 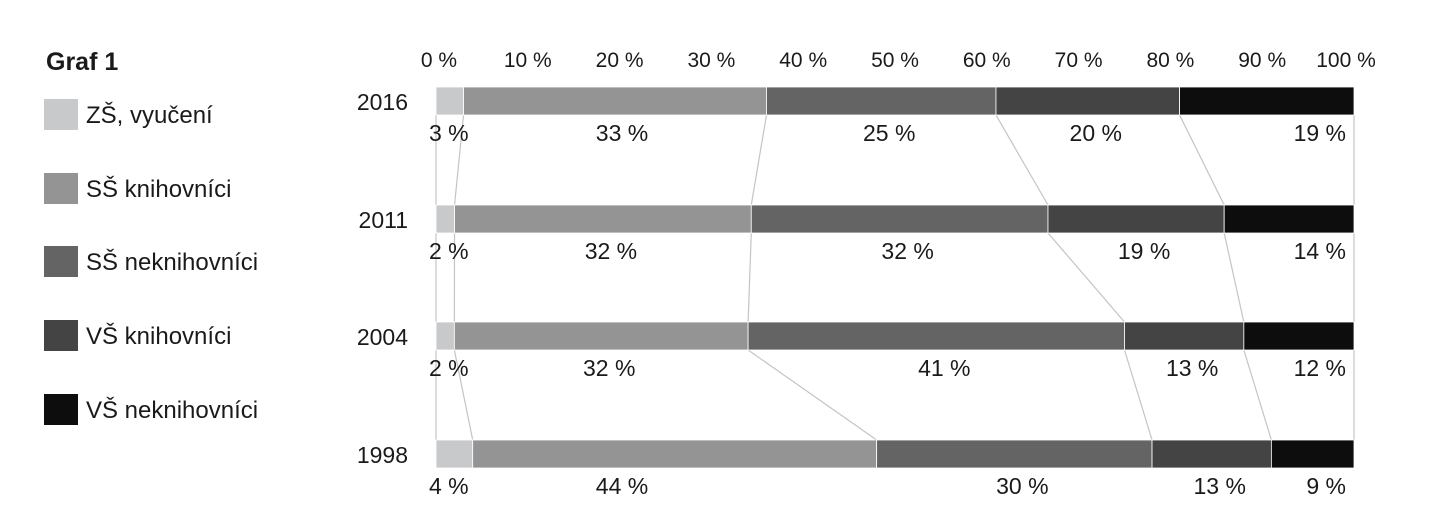 What do you see at coordinates (382, 102) in the screenshot?
I see `category-label-2016: 2016` at bounding box center [382, 102].